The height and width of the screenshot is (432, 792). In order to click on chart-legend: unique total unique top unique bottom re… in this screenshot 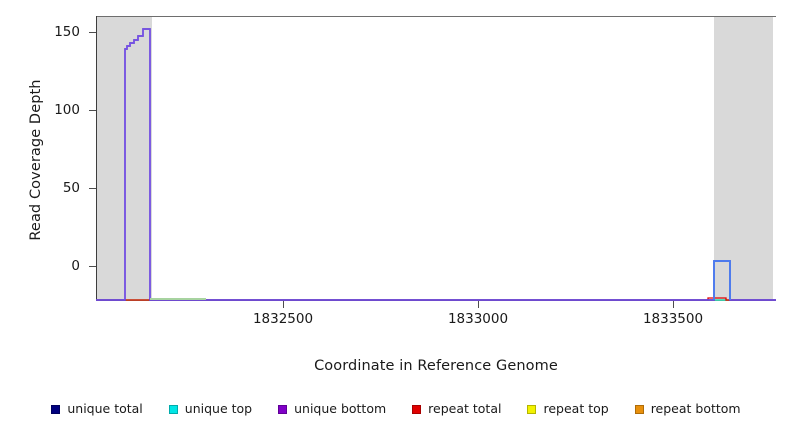, I will do `click(396, 409)`.